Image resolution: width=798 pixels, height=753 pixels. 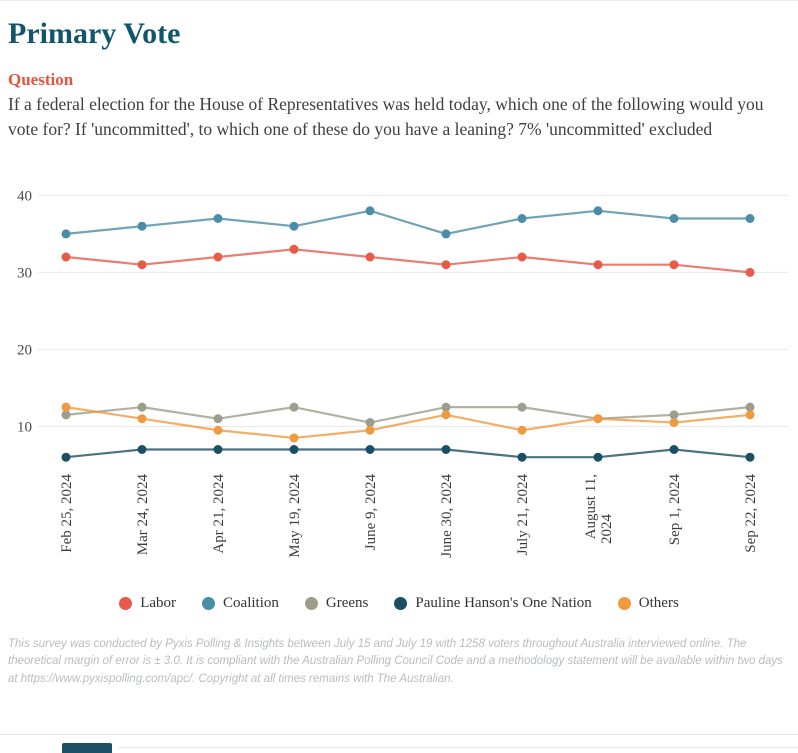 What do you see at coordinates (67, 512) in the screenshot?
I see `x-label-feb-25-2024: Feb 25, 2024` at bounding box center [67, 512].